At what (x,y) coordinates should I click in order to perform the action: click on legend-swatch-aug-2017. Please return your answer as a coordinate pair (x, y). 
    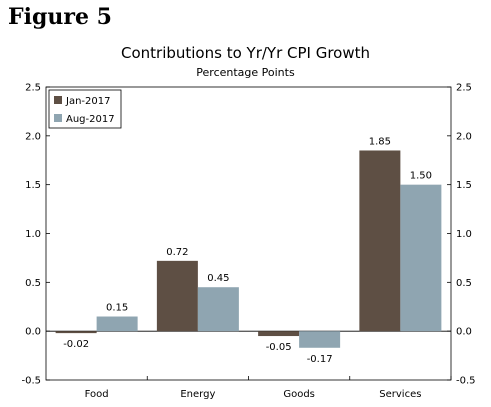
    Looking at the image, I should click on (58, 118).